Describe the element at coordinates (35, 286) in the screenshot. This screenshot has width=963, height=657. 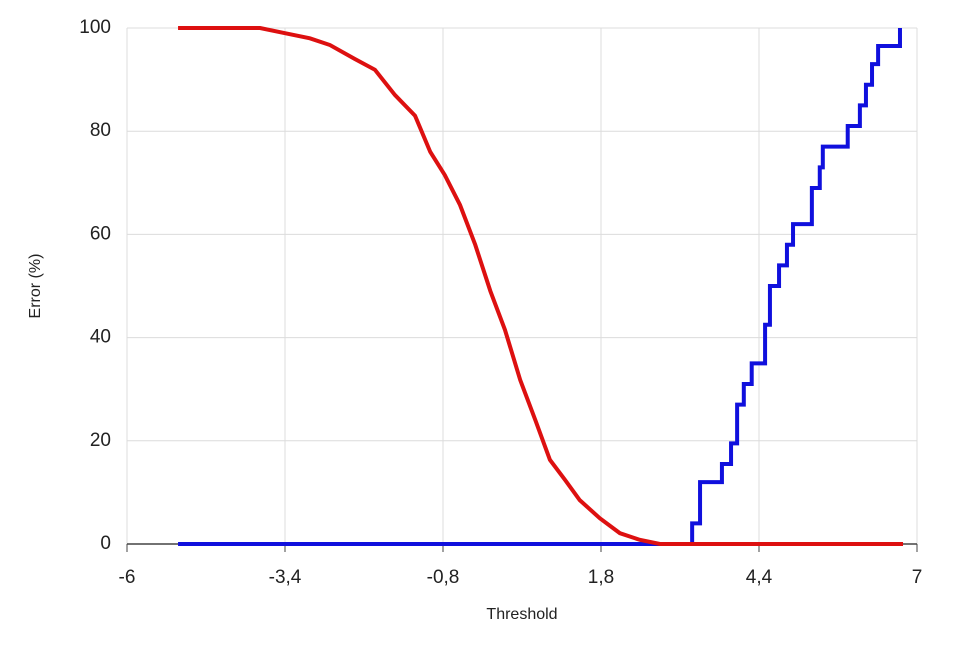
I see `y-axis-title: Error (%)` at that location.